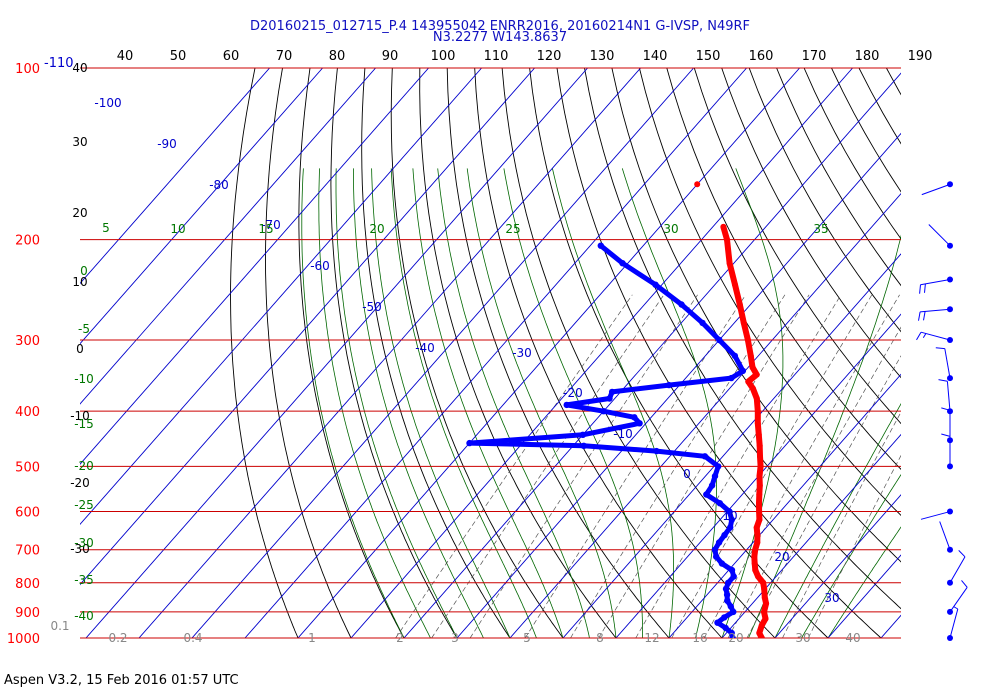 The width and height of the screenshot is (1000, 700). What do you see at coordinates (655, 56) in the screenshot?
I see `isotherm-label-top: 140` at bounding box center [655, 56].